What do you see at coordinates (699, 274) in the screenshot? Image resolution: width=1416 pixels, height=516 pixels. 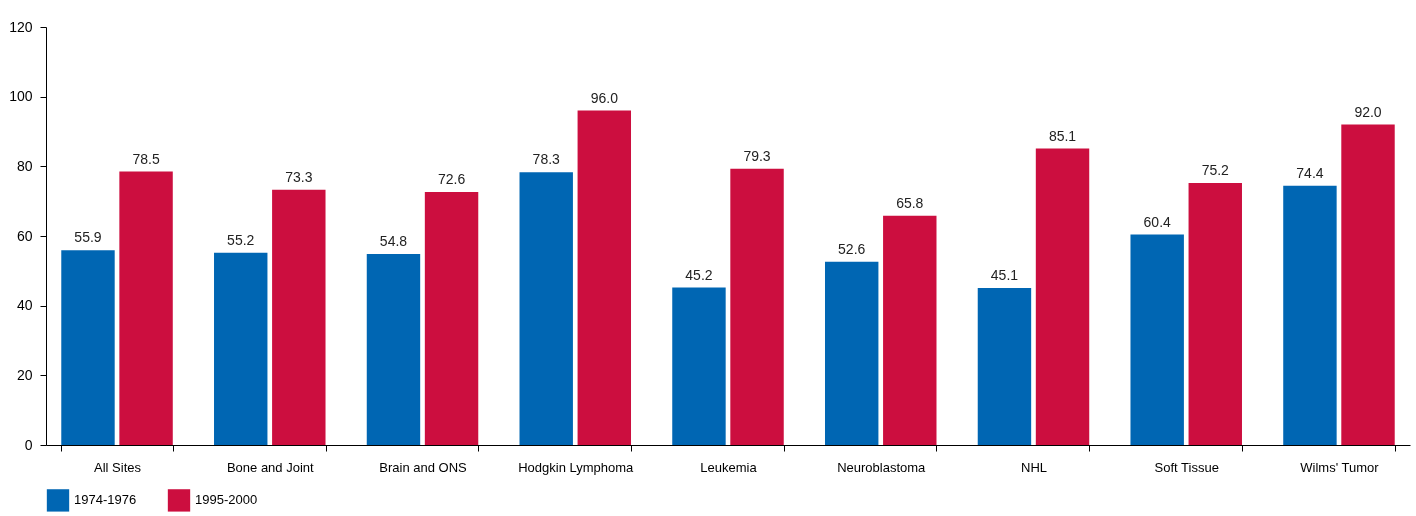 I see `data-label: 45.2` at bounding box center [699, 274].